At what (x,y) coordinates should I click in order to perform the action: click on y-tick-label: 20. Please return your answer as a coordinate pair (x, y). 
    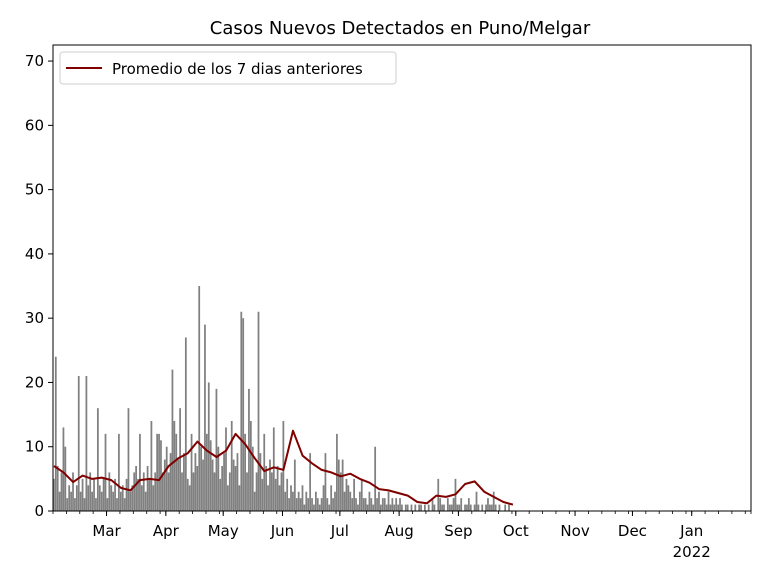
    Looking at the image, I should click on (34, 382).